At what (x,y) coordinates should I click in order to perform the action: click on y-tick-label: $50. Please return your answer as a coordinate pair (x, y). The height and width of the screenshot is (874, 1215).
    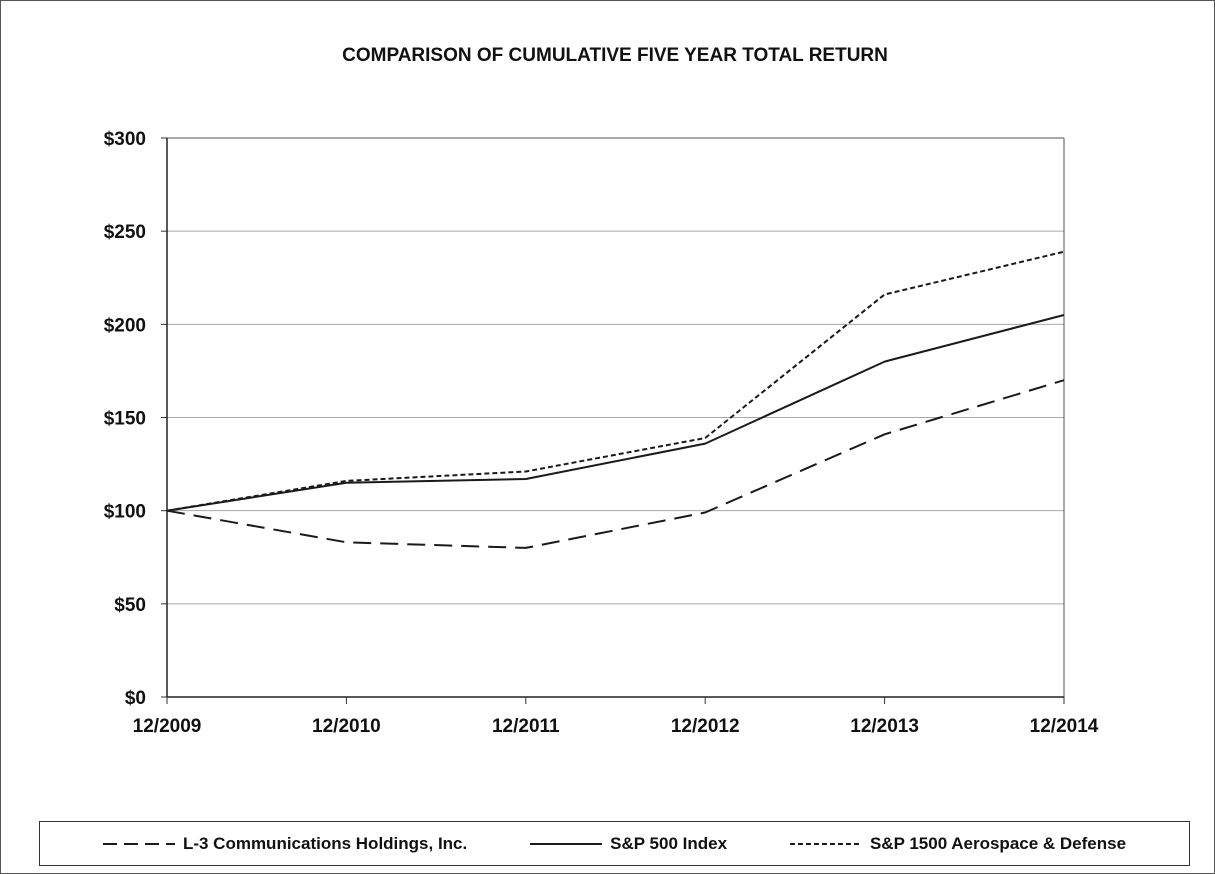
    Looking at the image, I should click on (130, 605).